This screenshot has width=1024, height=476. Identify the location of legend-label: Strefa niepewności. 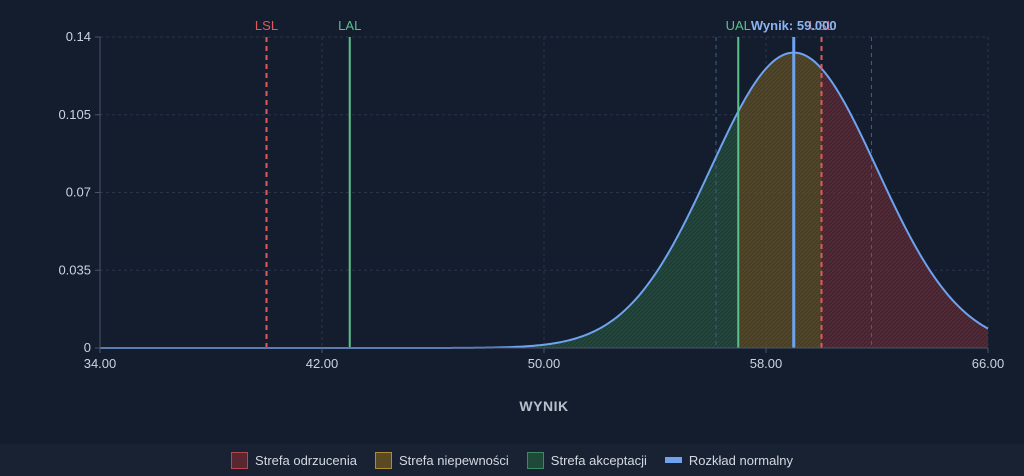
(453, 460).